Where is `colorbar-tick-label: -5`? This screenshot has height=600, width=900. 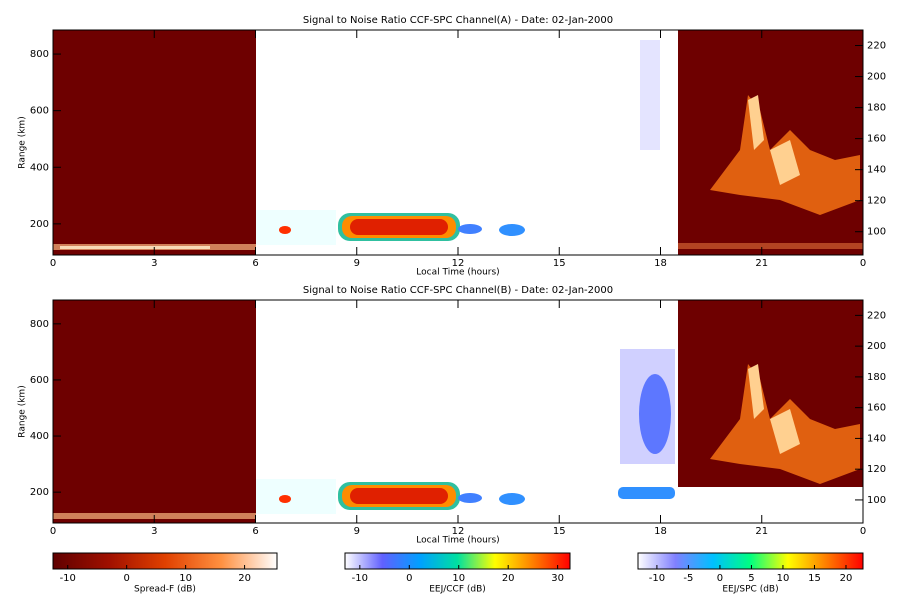
colorbar-tick-label: -5 is located at coordinates (688, 578).